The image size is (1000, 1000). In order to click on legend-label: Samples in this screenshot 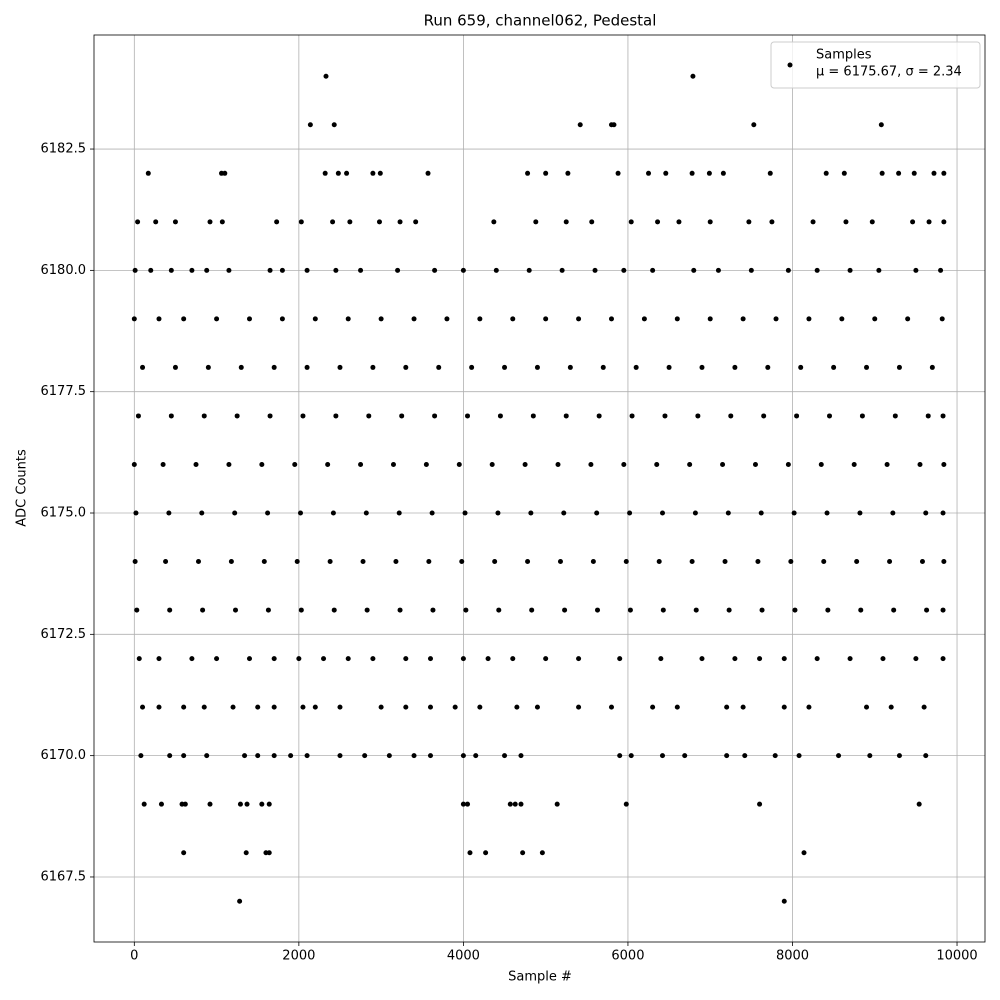, I will do `click(844, 55)`.